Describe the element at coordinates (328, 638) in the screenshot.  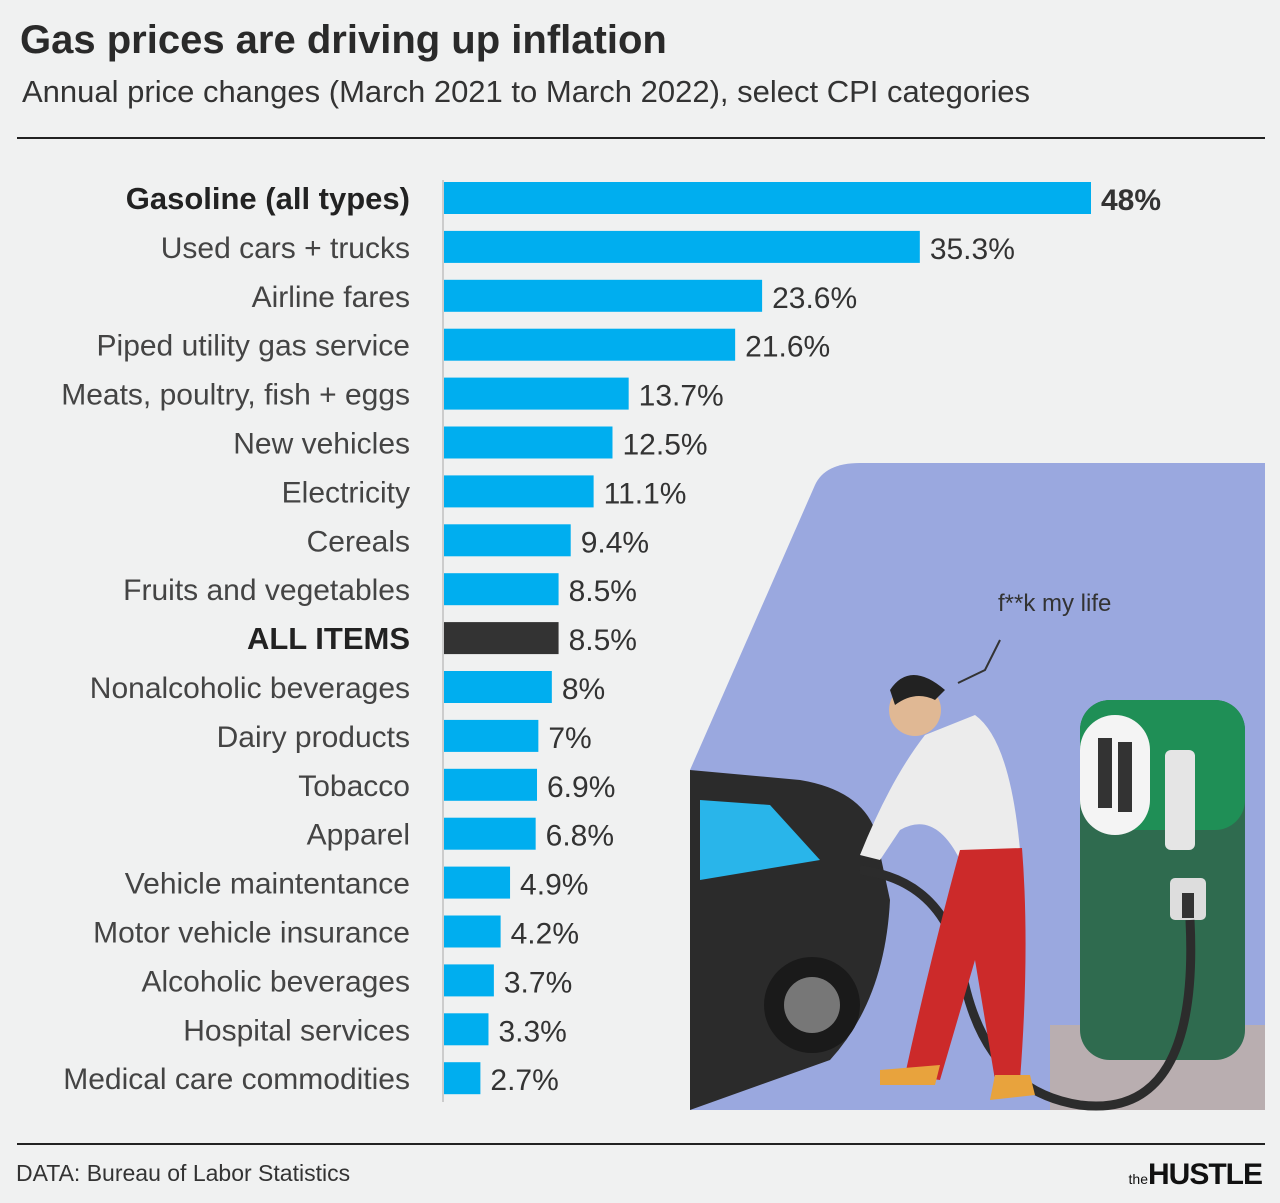
I see `category-label: ALL ITEMS` at that location.